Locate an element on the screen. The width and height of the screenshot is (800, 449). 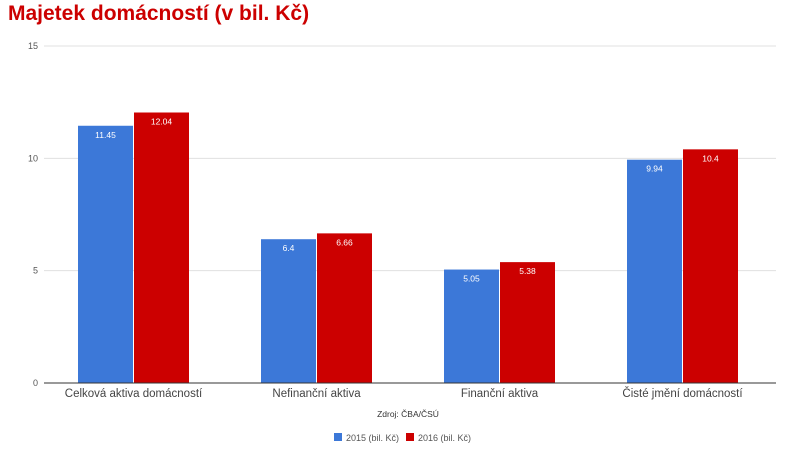
data-label: 6.4 is located at coordinates (289, 248).